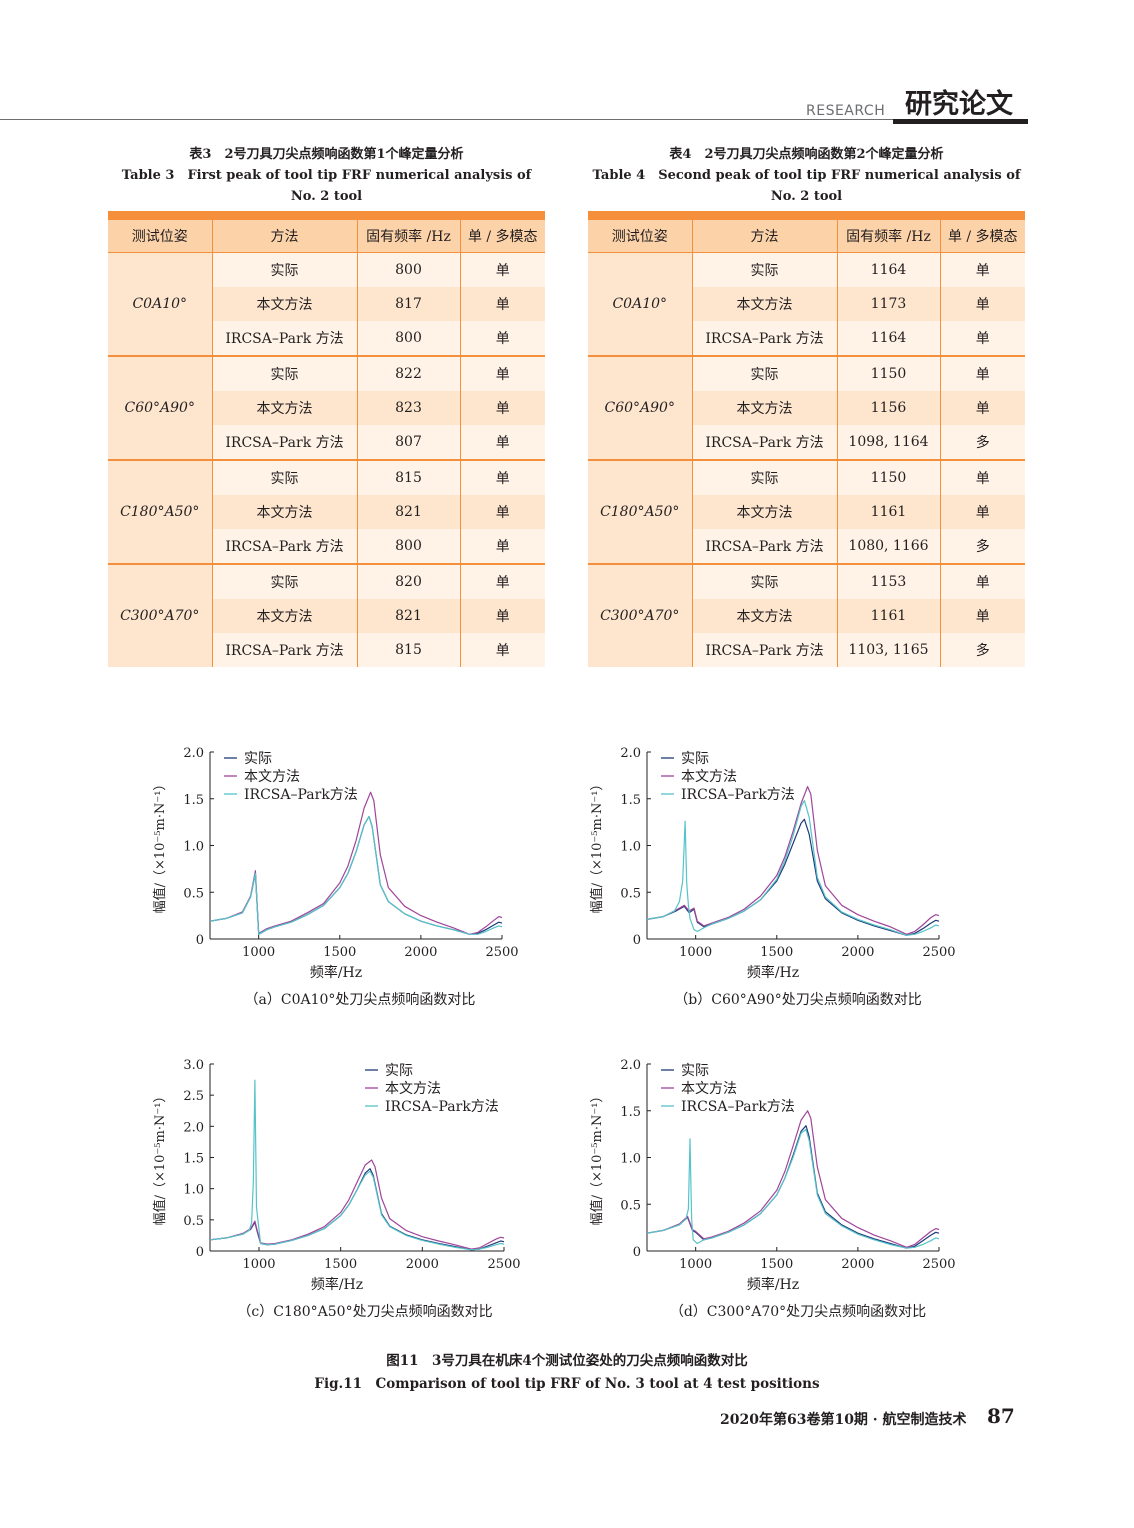  I want to click on frequency-cell: 1161, so click(889, 512).